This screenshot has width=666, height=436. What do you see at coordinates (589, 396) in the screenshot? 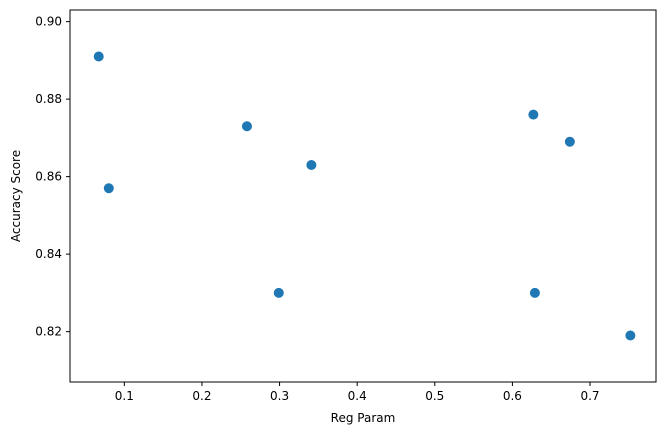
I see `x-tick-label: 0.7` at bounding box center [589, 396].